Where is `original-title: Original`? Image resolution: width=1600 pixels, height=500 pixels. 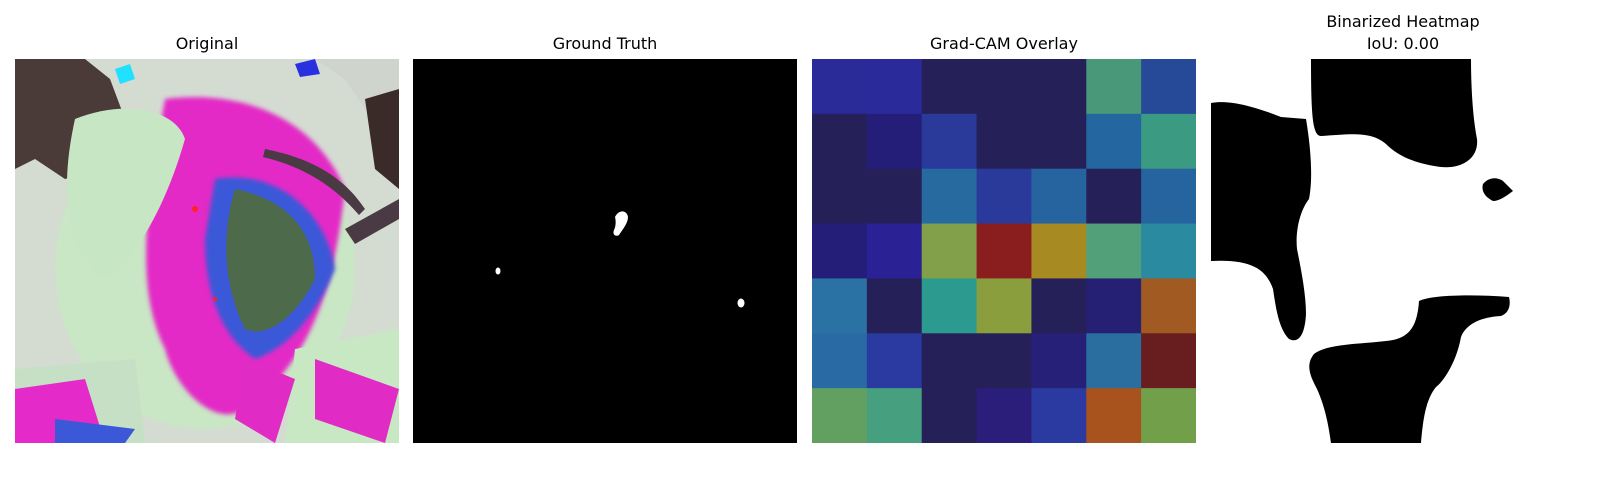
original-title: Original is located at coordinates (207, 43).